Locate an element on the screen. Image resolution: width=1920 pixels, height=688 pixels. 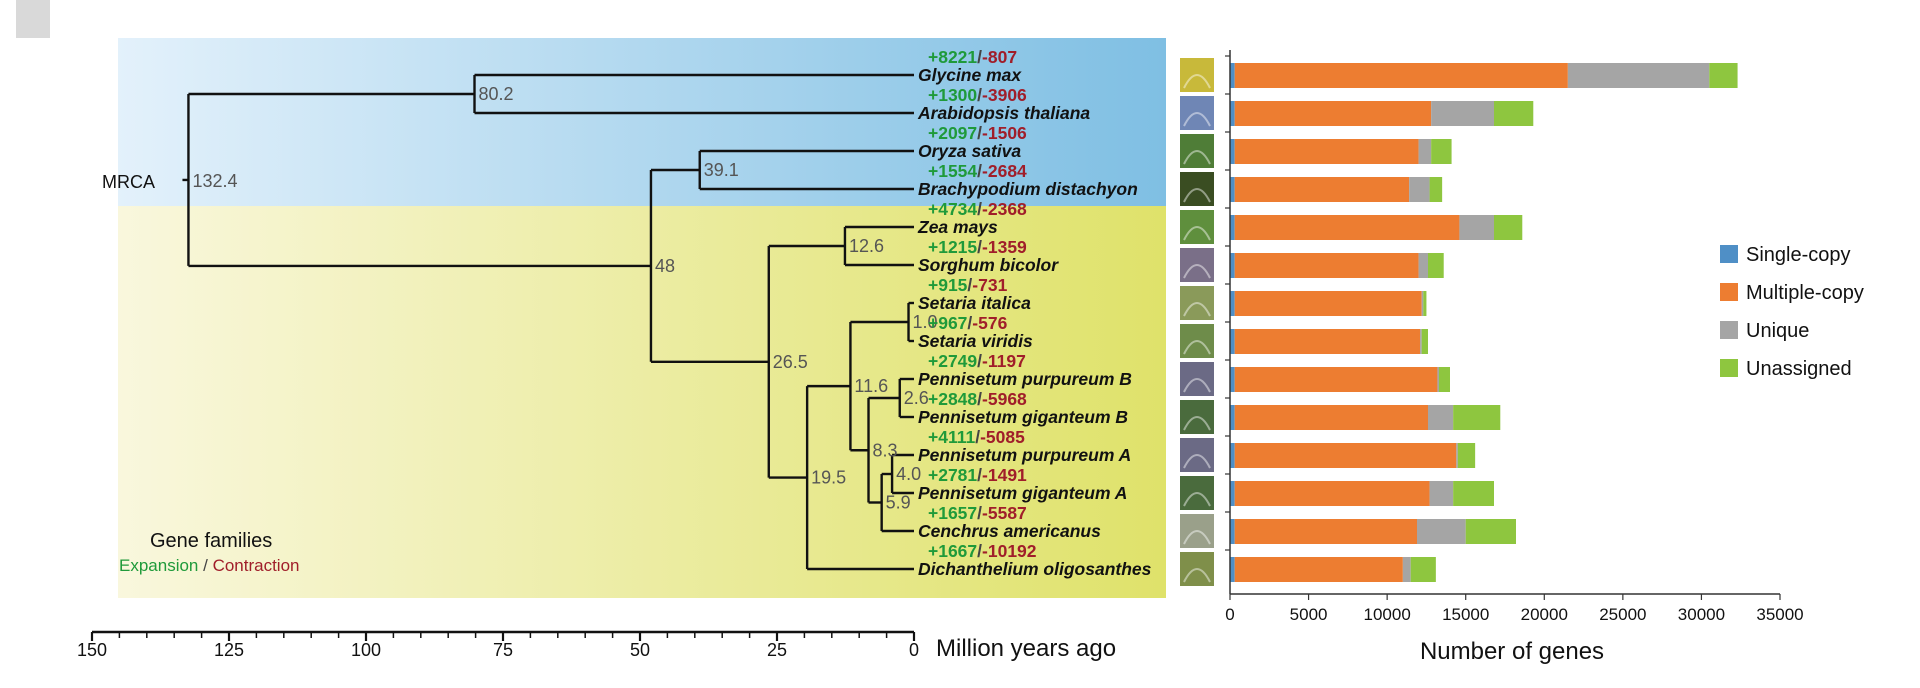
dicot-background is located at coordinates (642, 122).